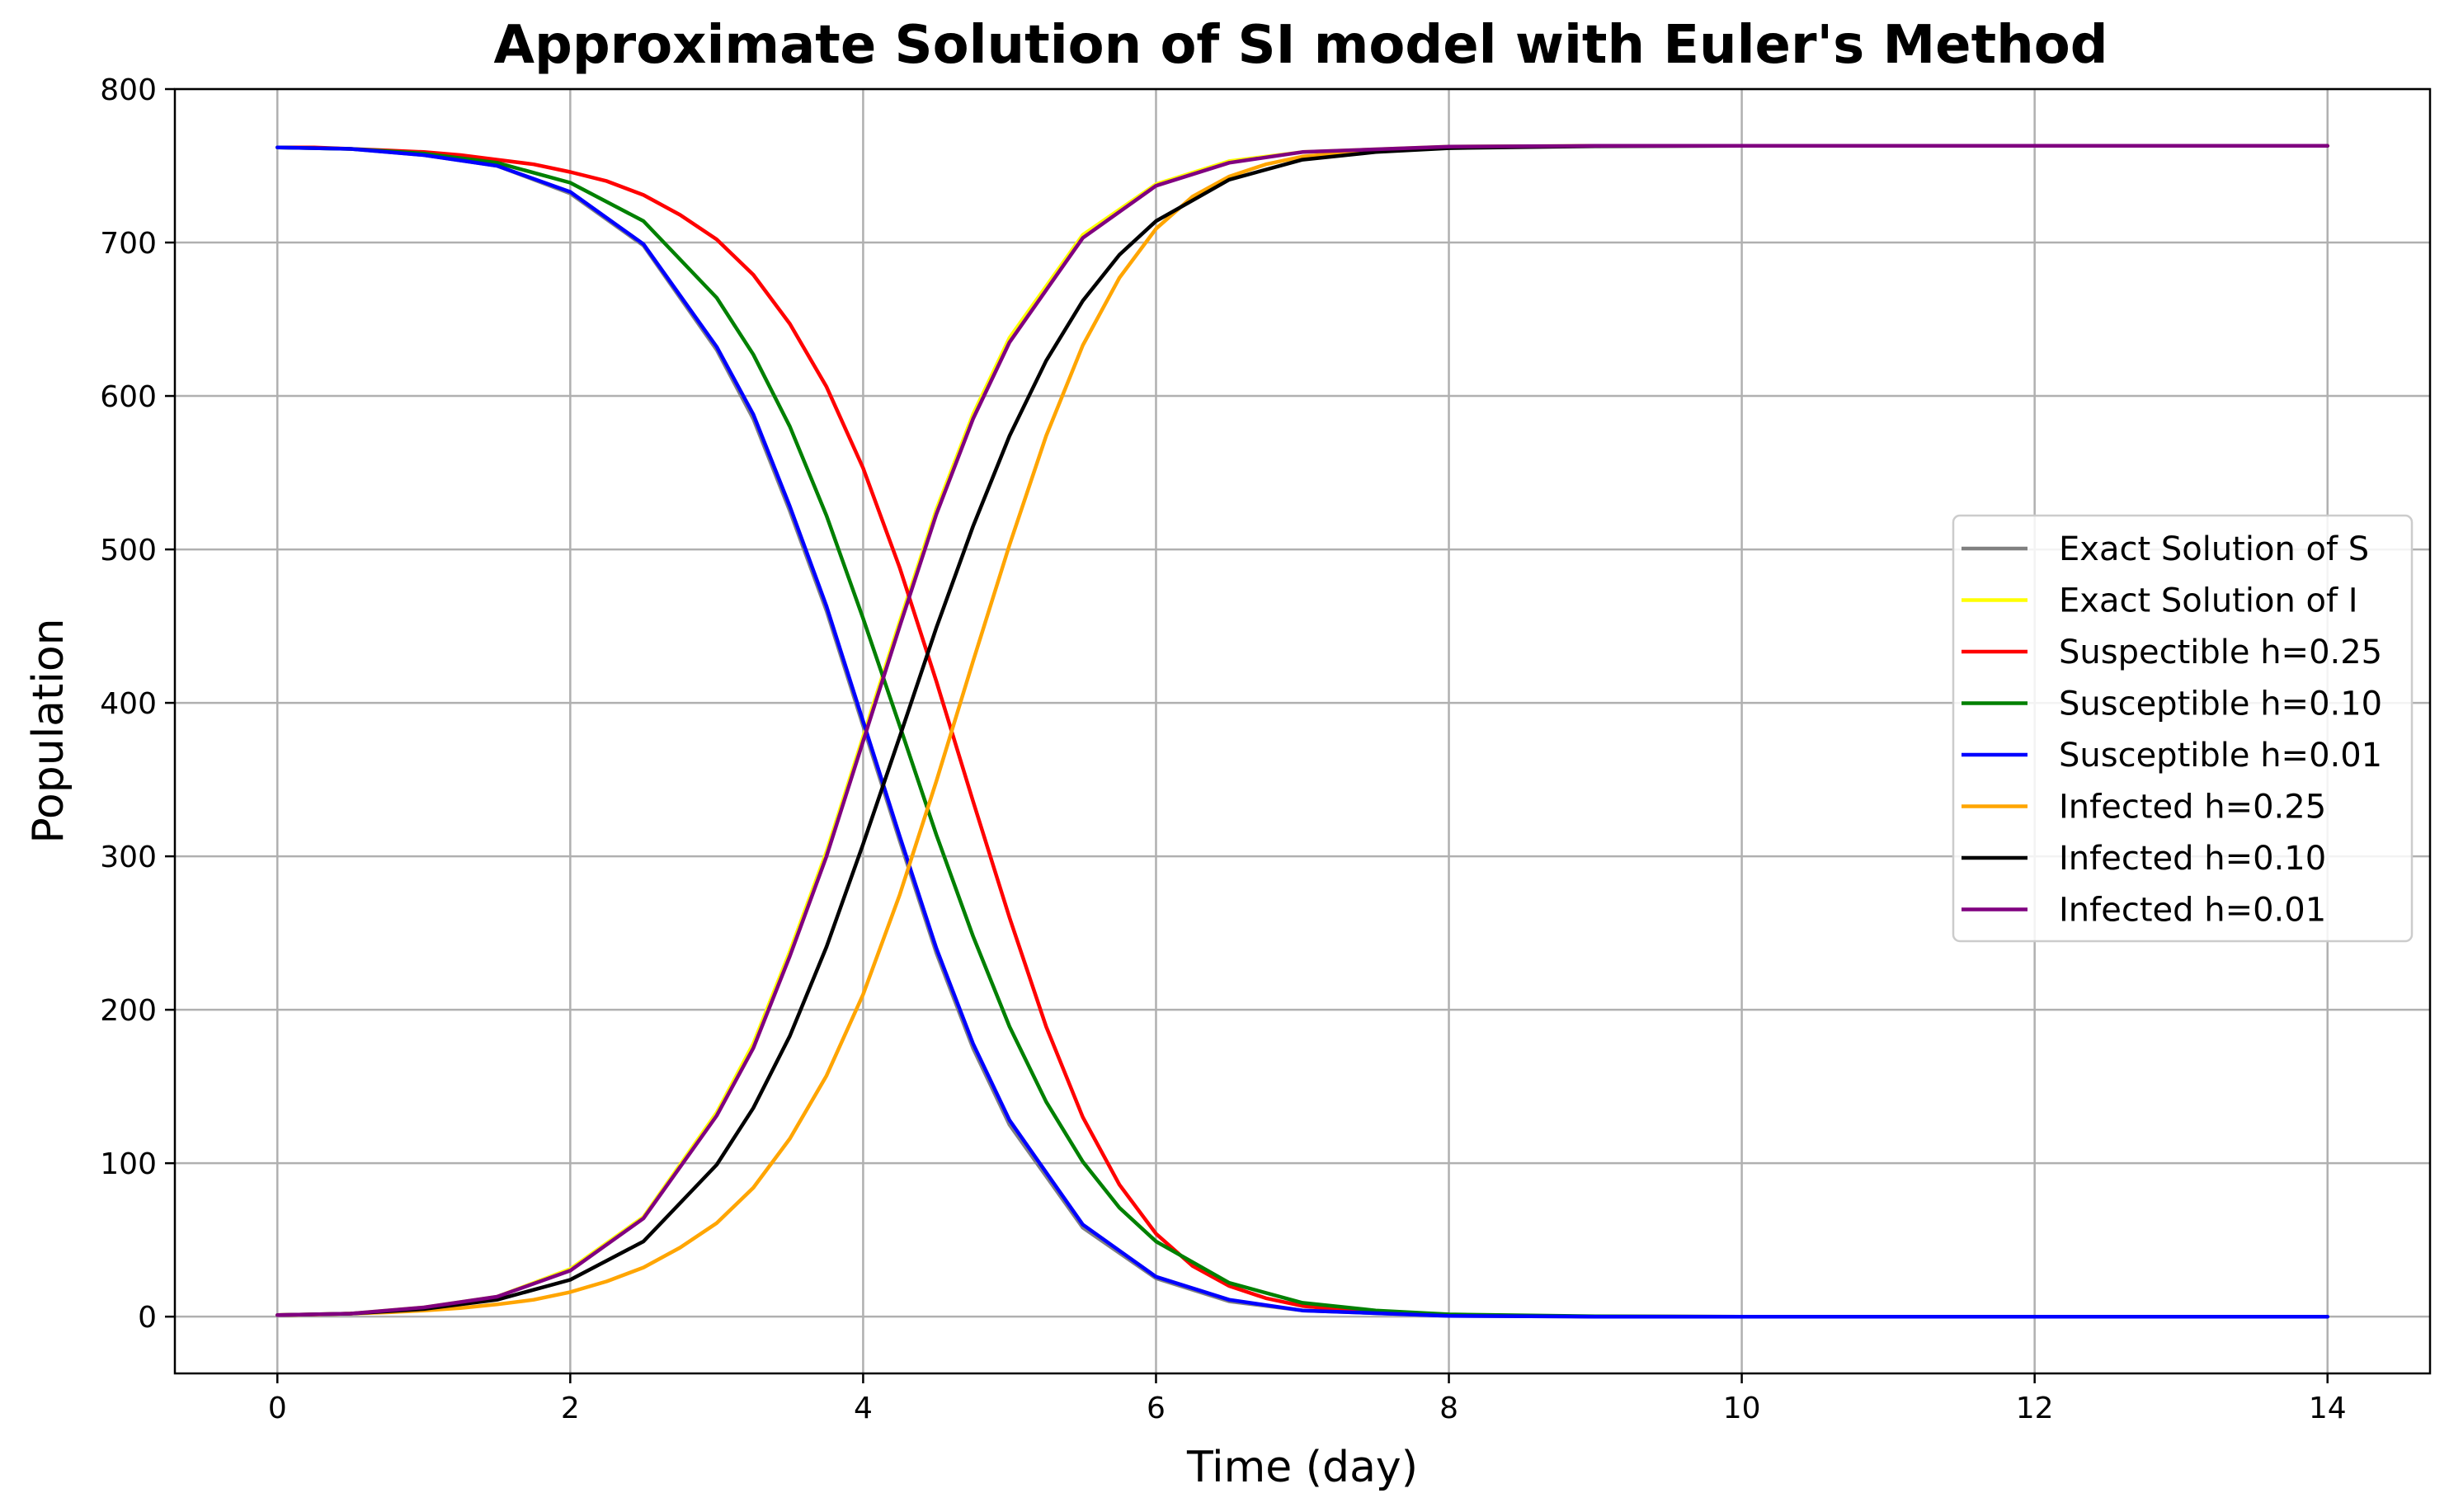  Describe the element at coordinates (2035, 1408) in the screenshot. I see `x-tick-label: 12` at that location.